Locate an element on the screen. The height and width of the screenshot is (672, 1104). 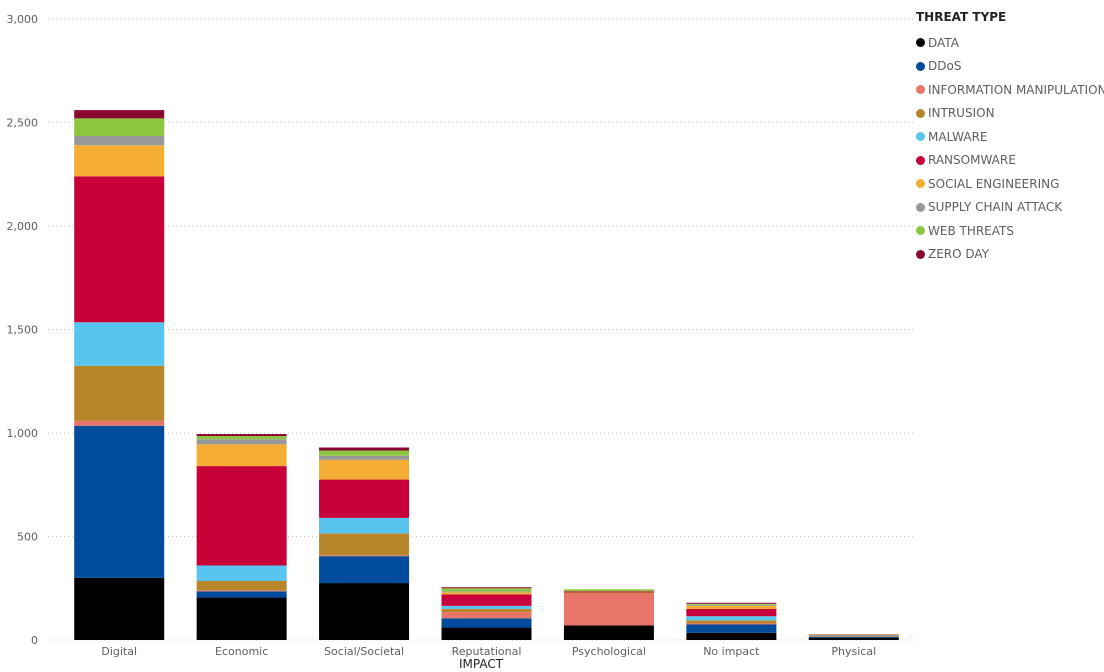
y-tick-label: 2,000 is located at coordinates (23, 226).